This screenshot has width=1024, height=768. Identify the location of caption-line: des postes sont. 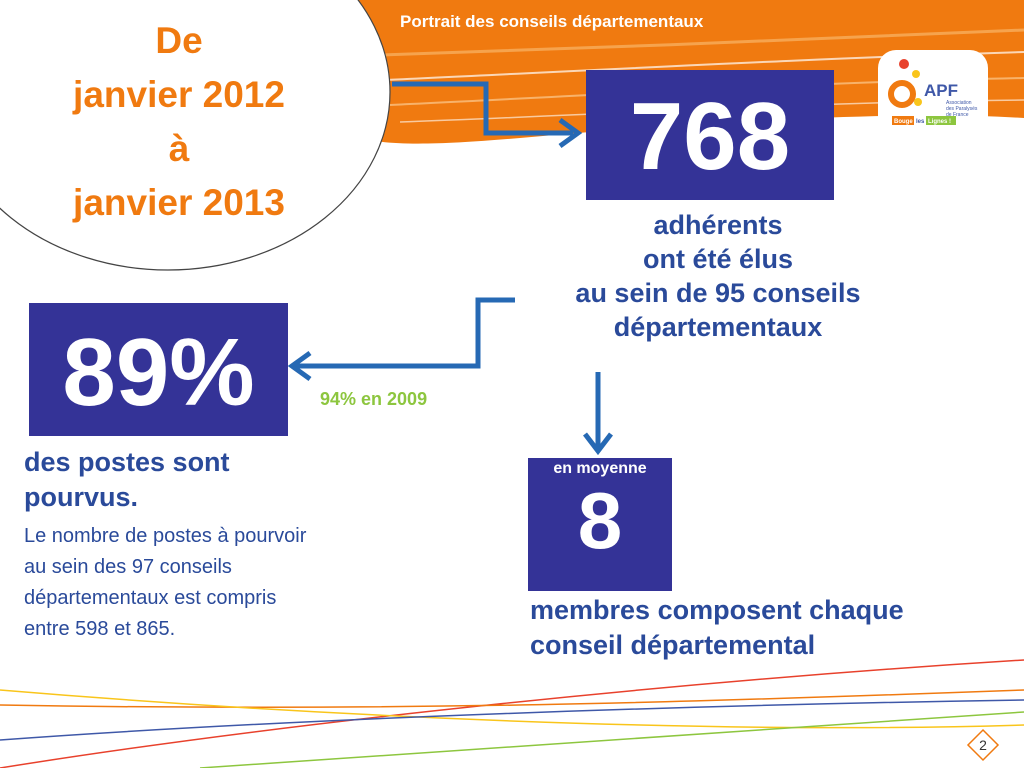
(127, 462).